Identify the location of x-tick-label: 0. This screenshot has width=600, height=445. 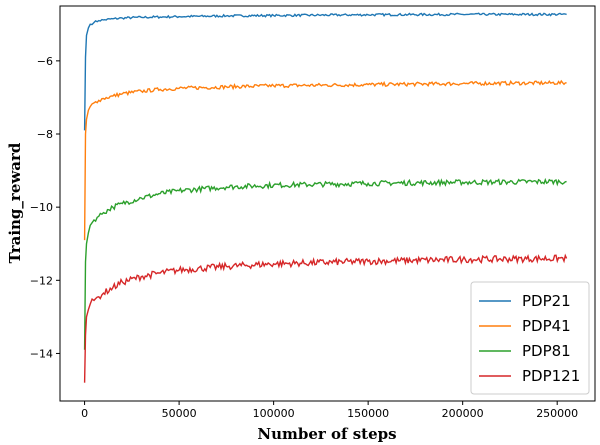
(84, 413).